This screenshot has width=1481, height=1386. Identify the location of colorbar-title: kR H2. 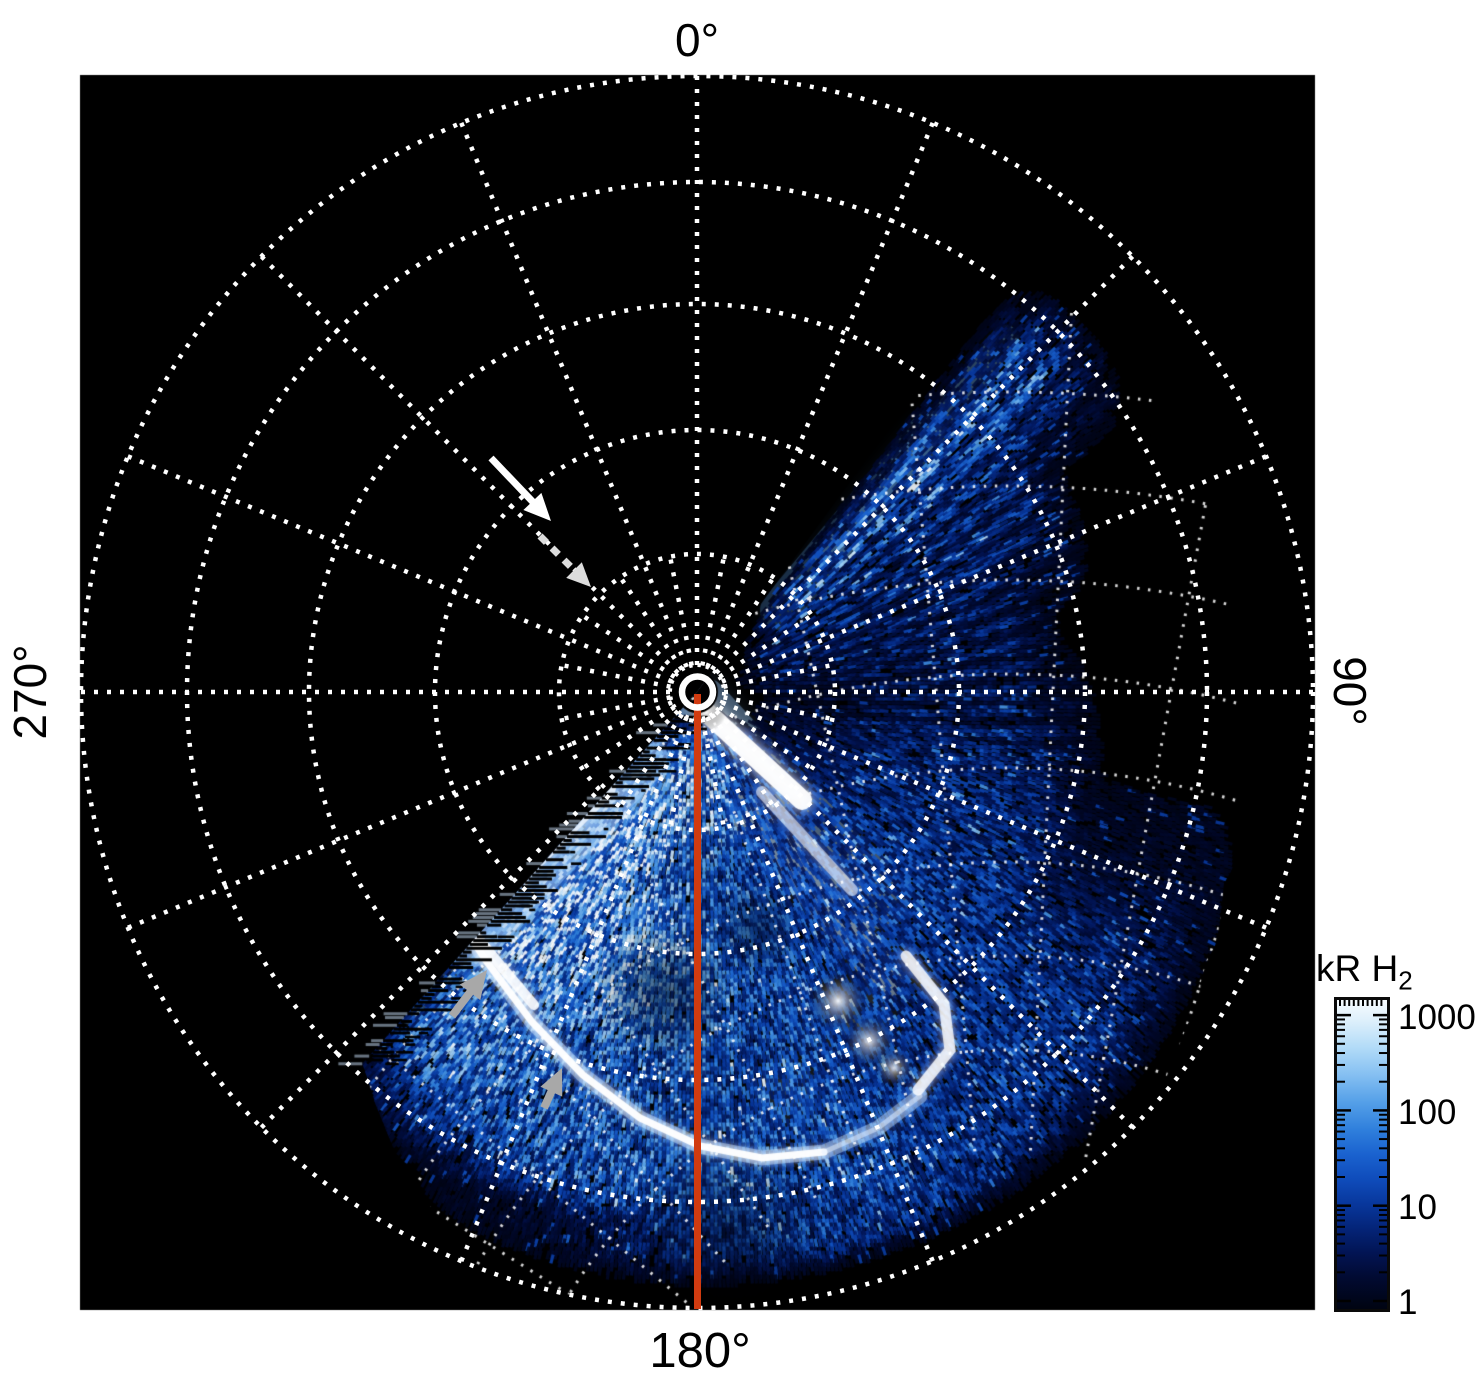
(1364, 972).